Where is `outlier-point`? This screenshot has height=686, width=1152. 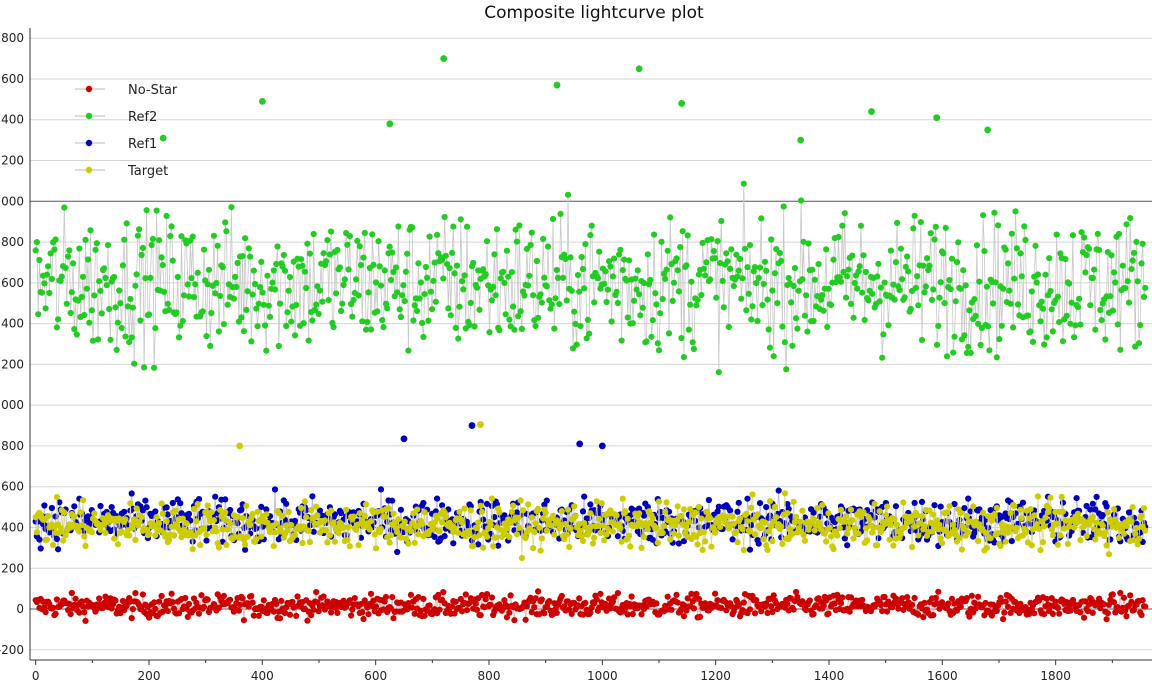
outlier-point is located at coordinates (480, 424).